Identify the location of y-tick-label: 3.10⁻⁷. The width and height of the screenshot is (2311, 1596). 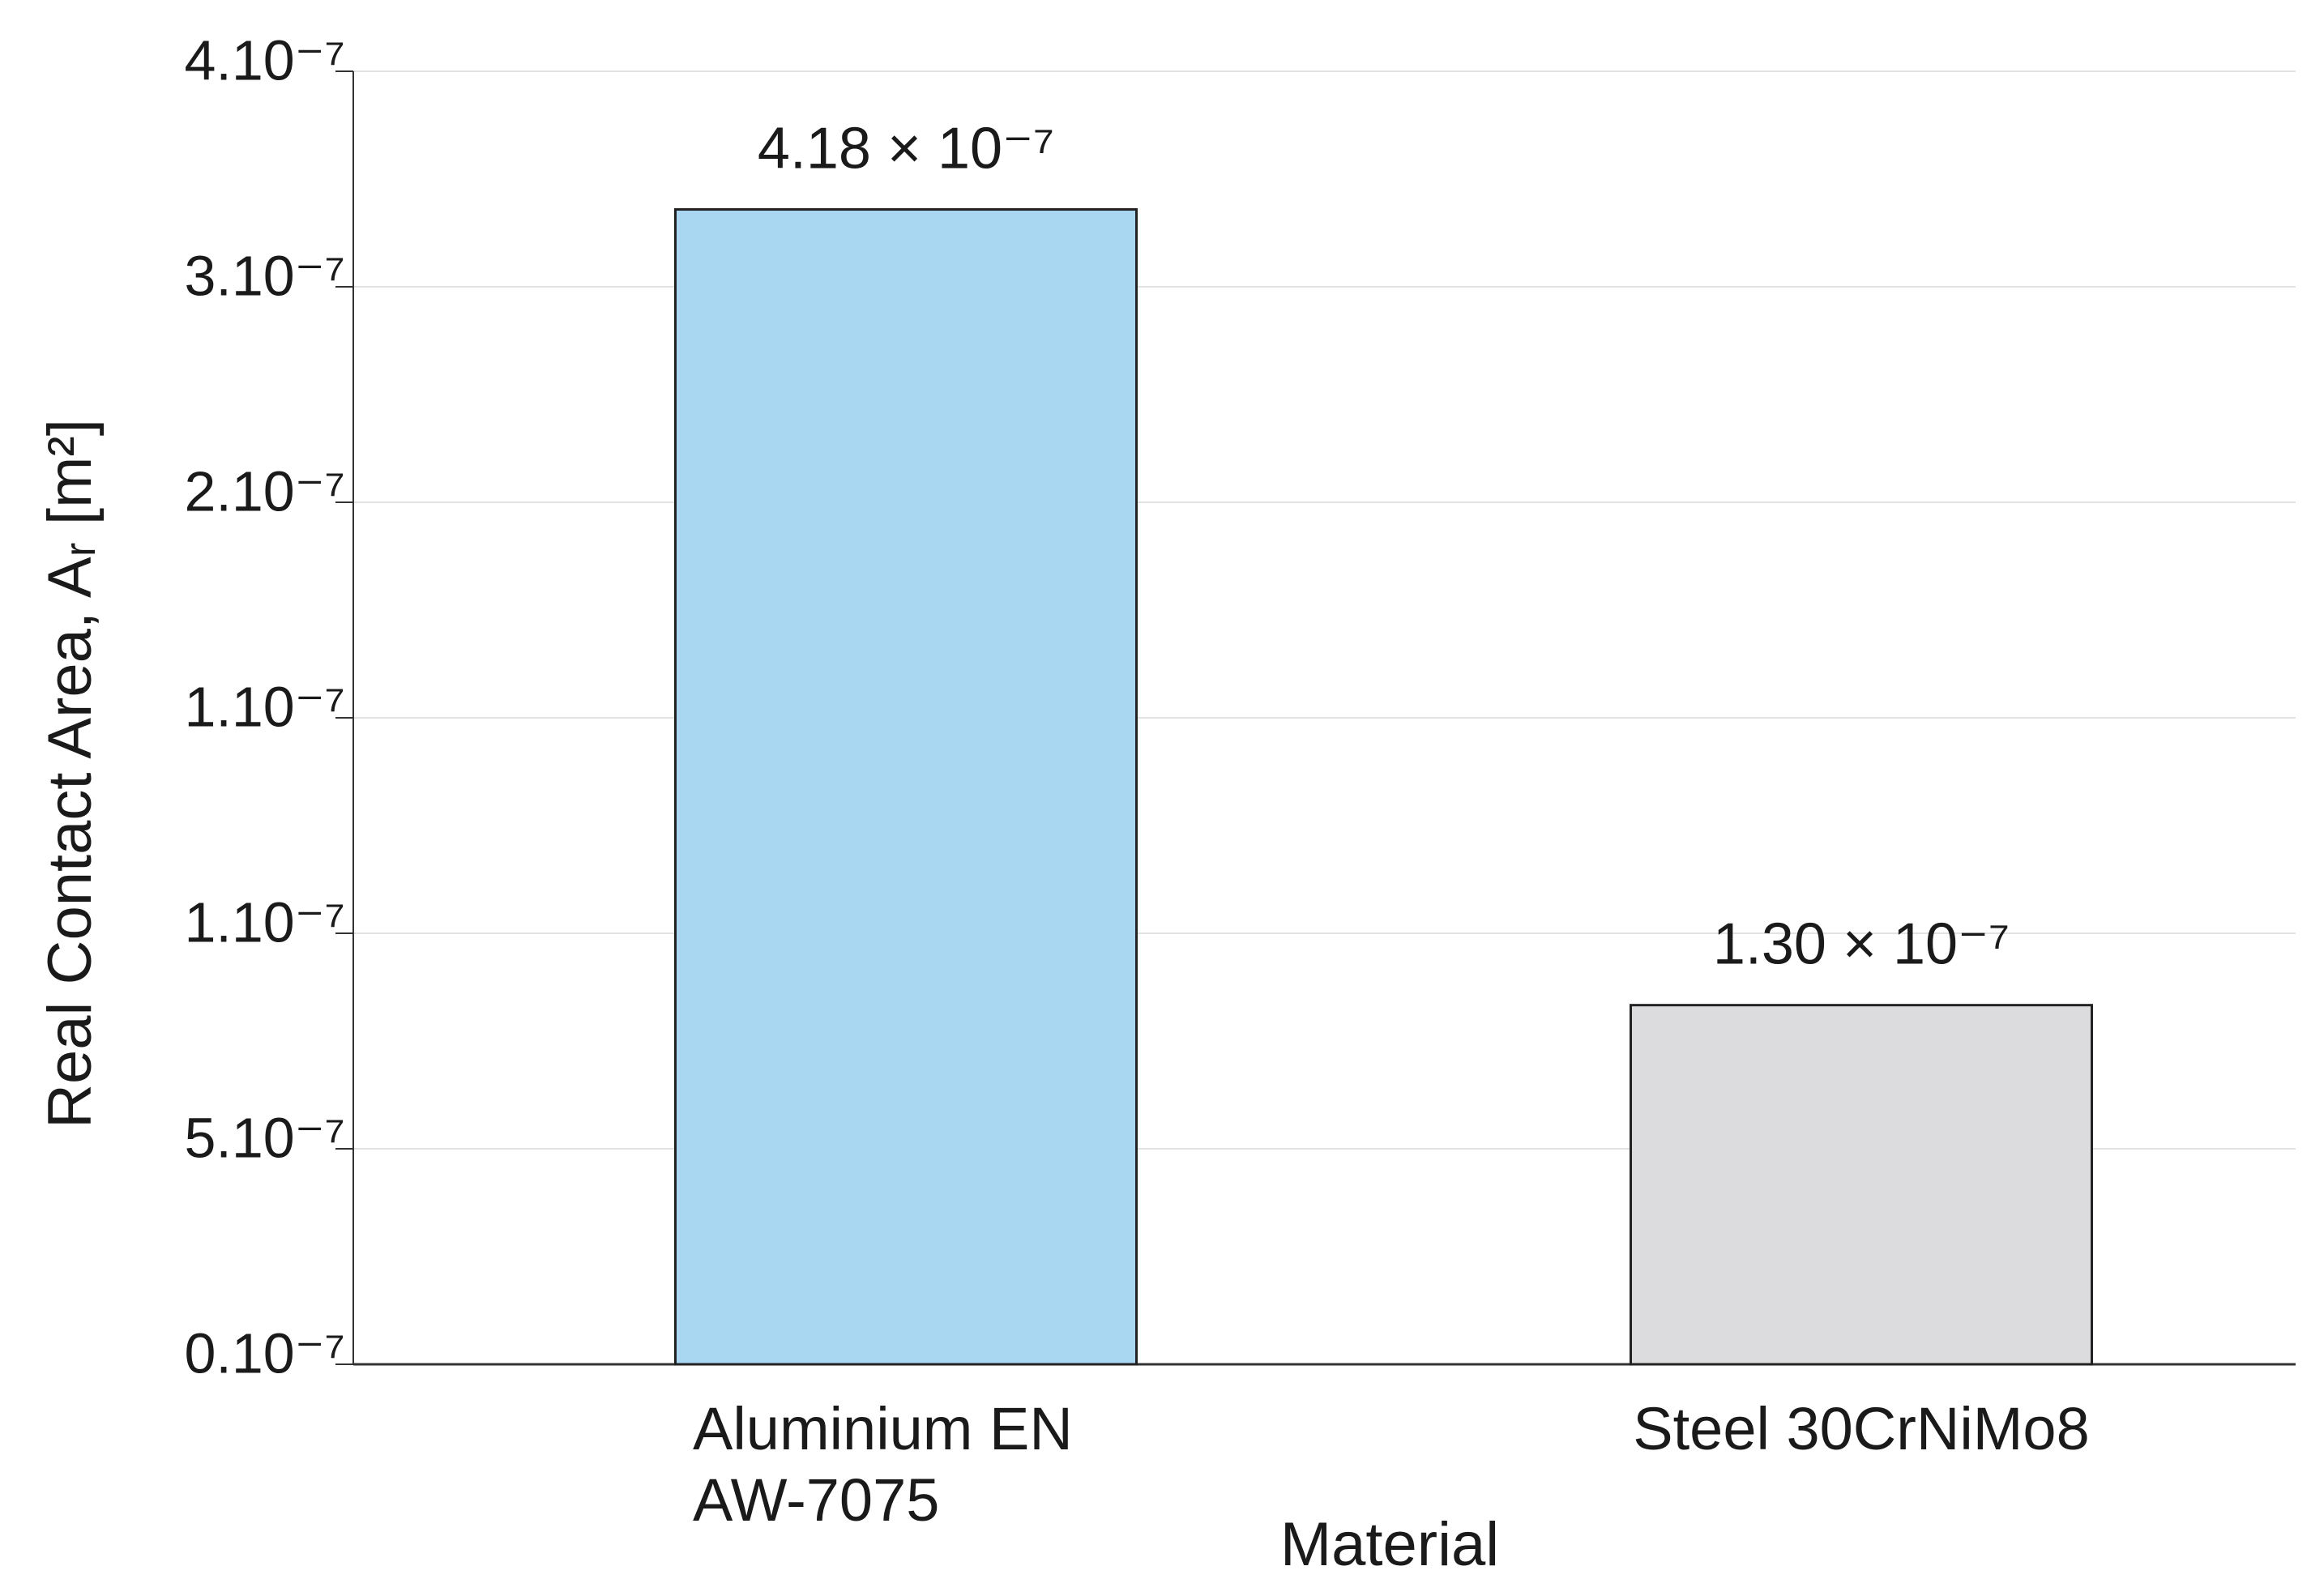
(264, 275).